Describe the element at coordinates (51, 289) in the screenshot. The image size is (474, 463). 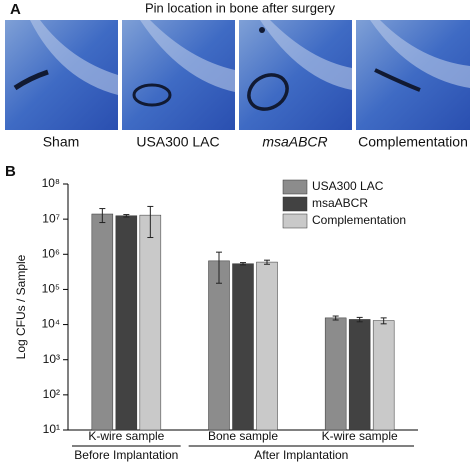
I see `y-tick-label: 10⁵` at that location.